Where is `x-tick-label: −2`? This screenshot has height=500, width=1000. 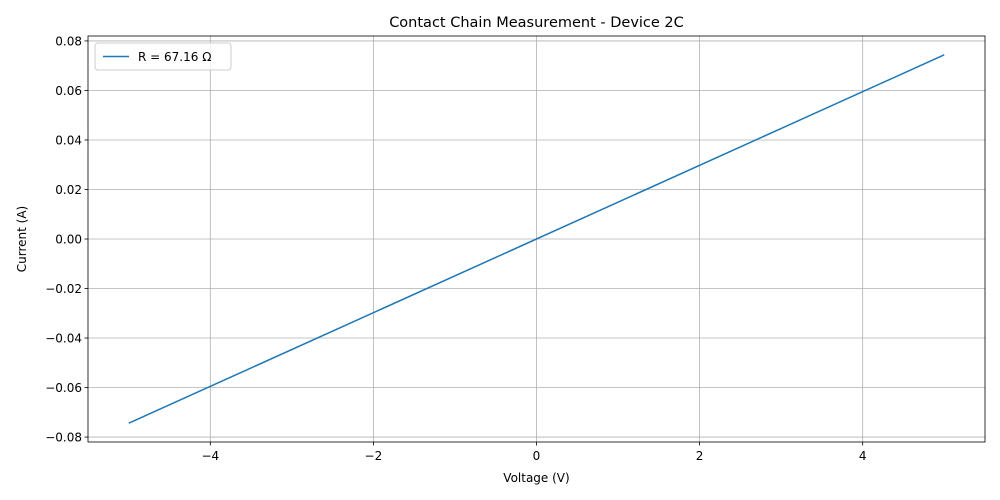
x-tick-label: −2 is located at coordinates (374, 456).